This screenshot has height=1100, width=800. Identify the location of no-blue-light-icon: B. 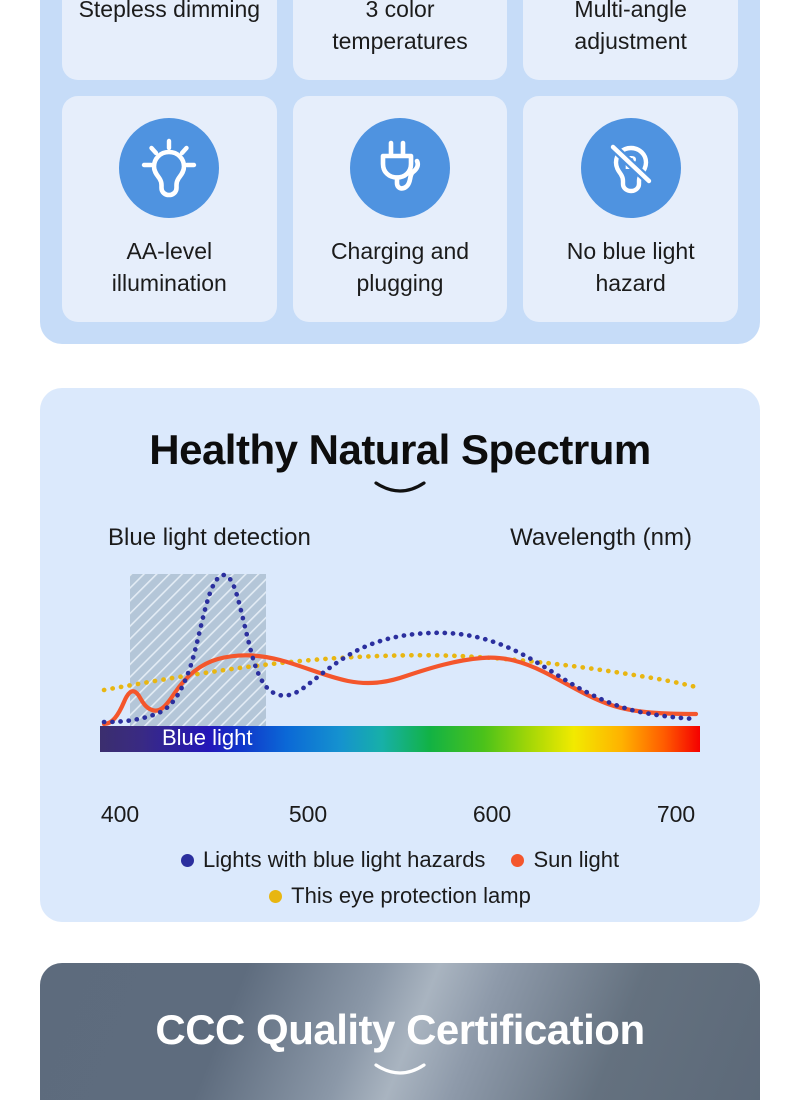
(630, 168).